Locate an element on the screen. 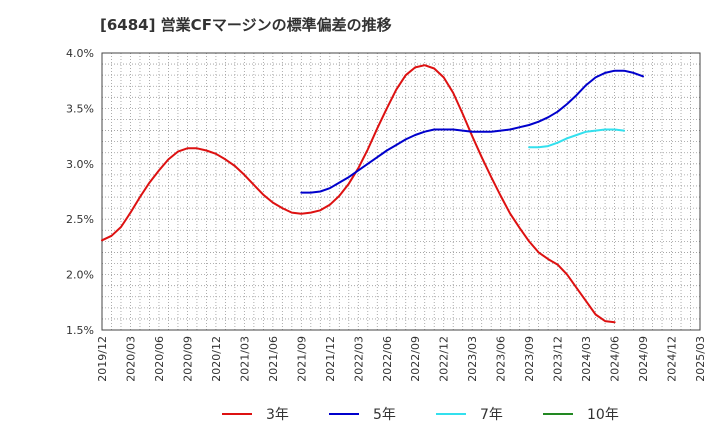  x-tick-label: 2022/06 is located at coordinates (387, 359).